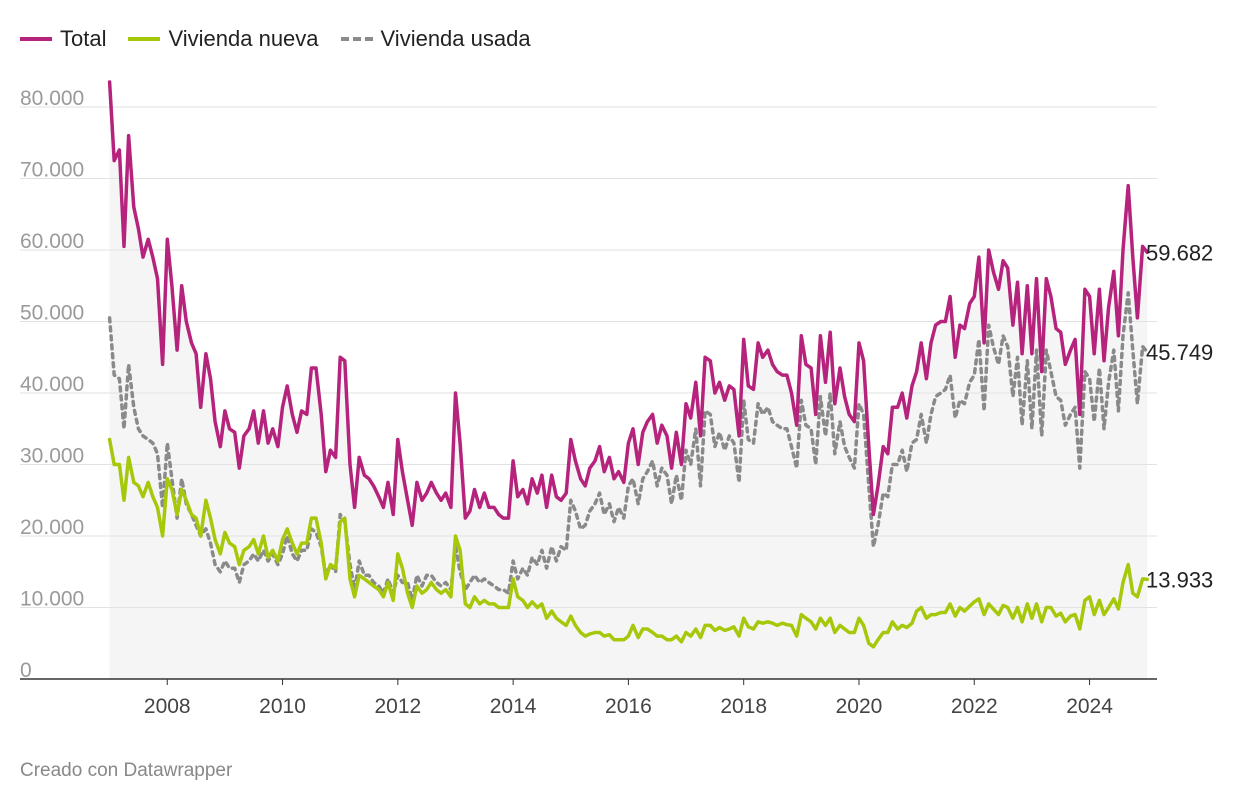  I want to click on y-tick-label: 50.000, so click(52, 313).